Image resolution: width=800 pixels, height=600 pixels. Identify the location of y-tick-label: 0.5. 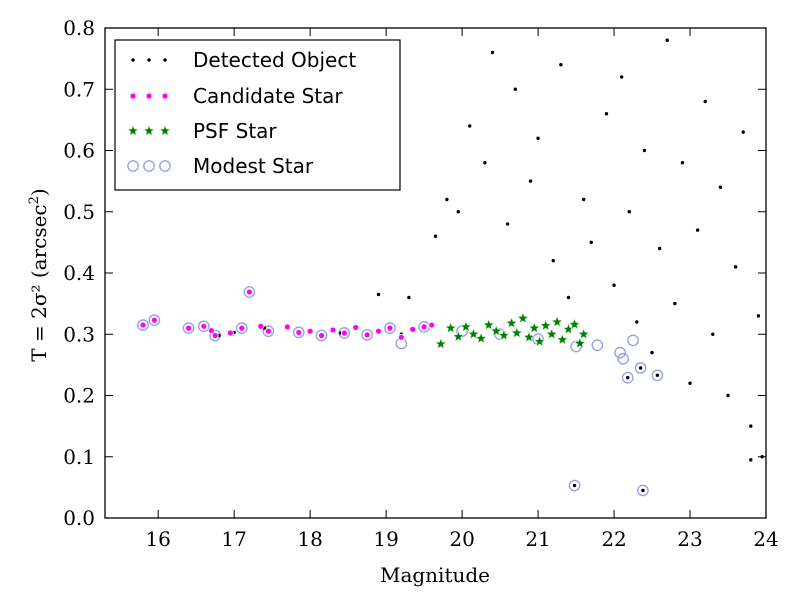
(79, 212).